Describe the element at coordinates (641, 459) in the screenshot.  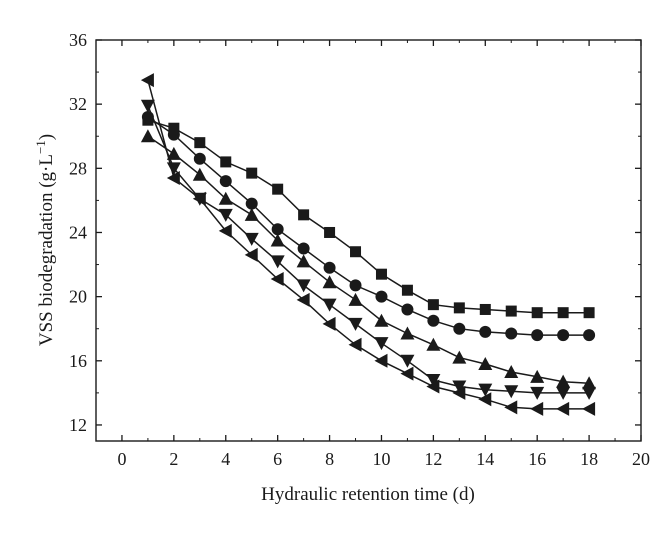
I see `x-tick-label: 20` at that location.